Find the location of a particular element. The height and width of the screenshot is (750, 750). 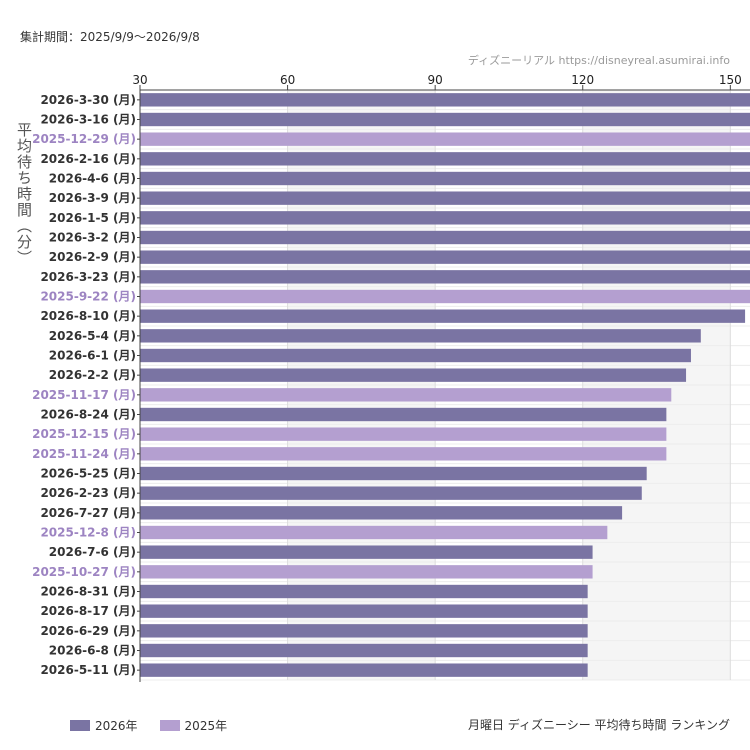

legend-swatch-2026 is located at coordinates (80, 725).